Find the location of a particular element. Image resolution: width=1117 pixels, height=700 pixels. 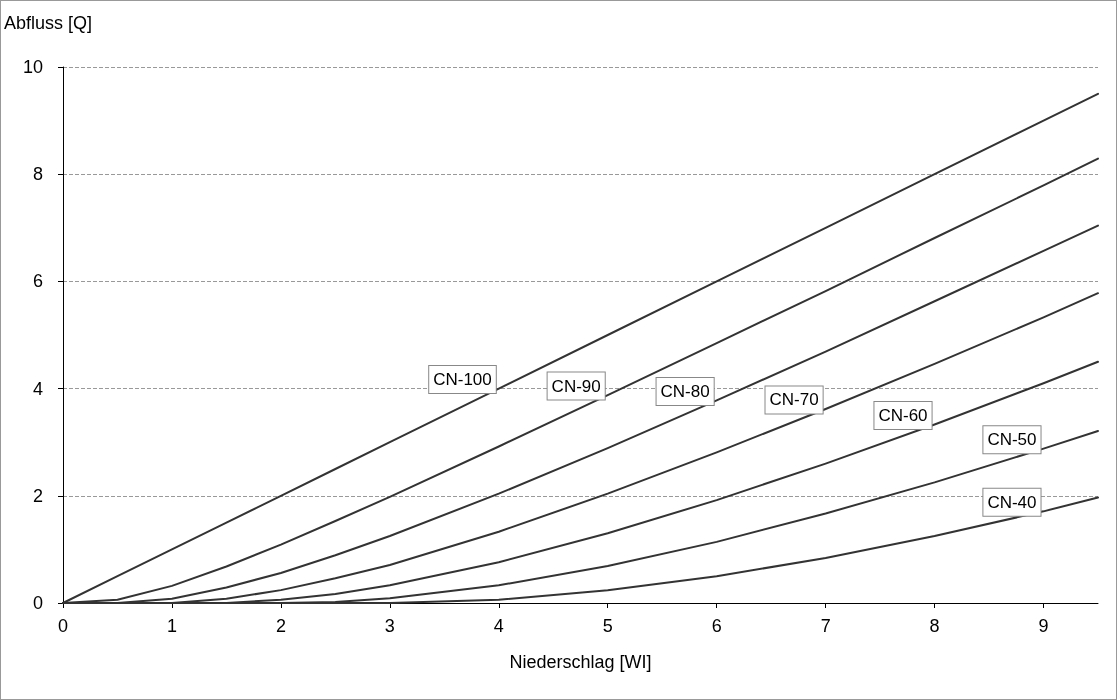

y-tick-label: 4 is located at coordinates (37, 388).